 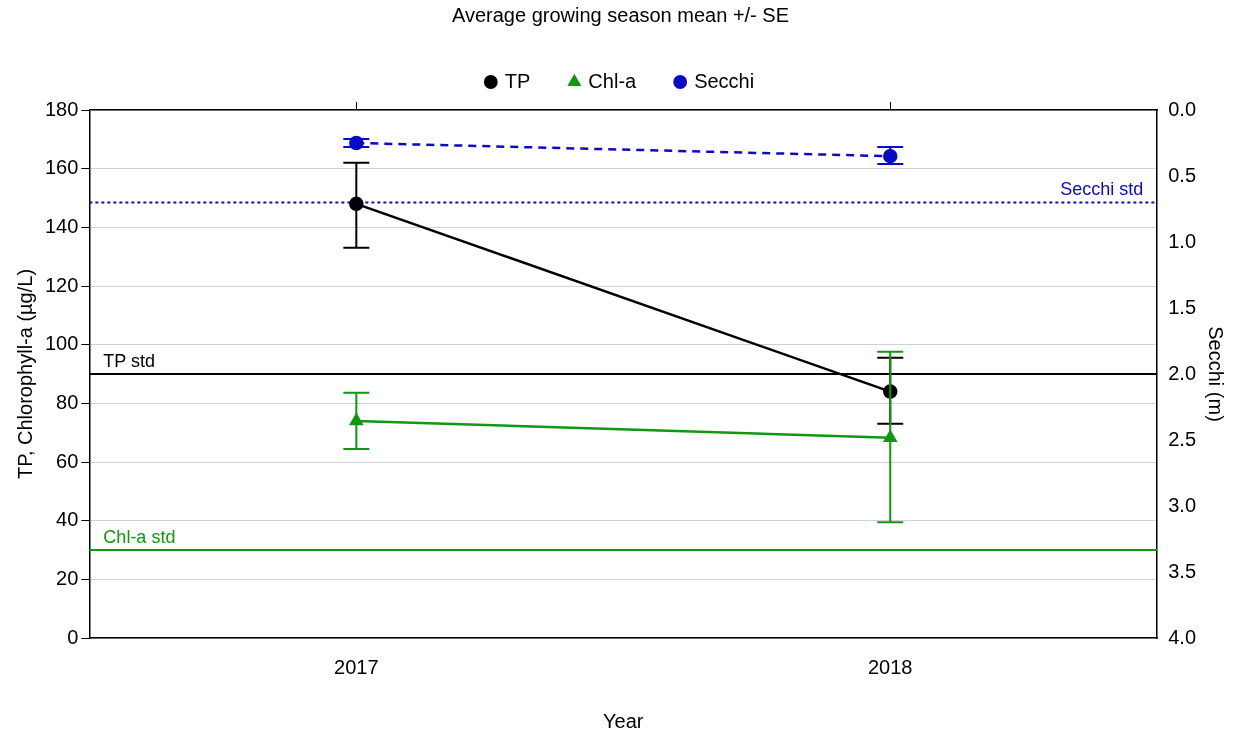 I want to click on y-tick-label: 160, so click(x=61, y=167).